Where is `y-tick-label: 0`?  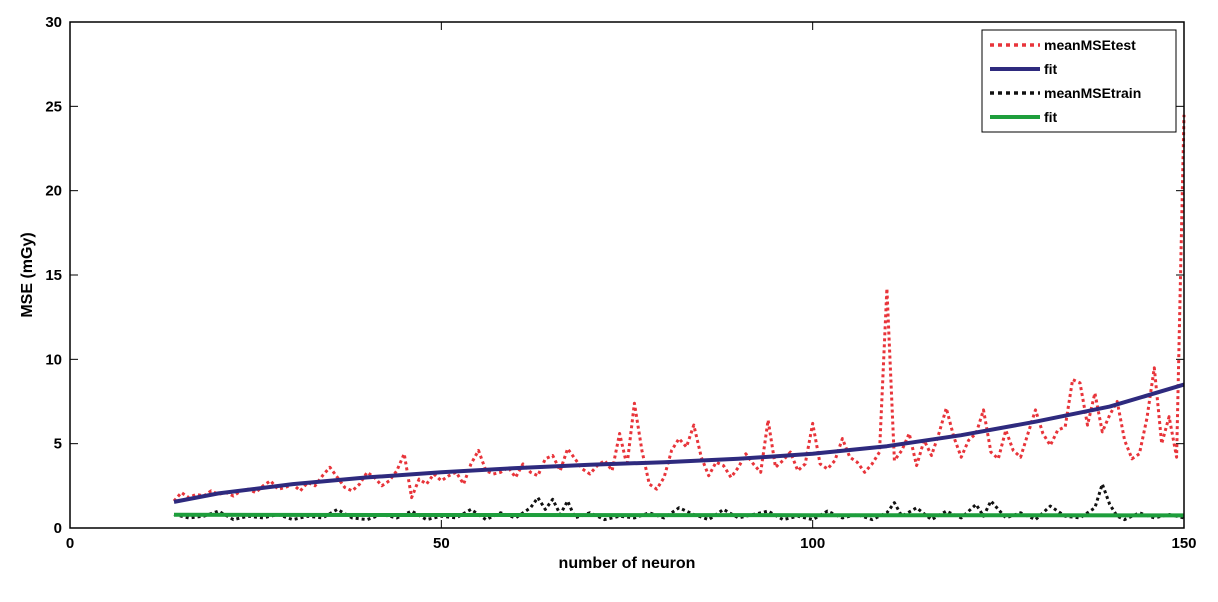 y-tick-label: 0 is located at coordinates (58, 528).